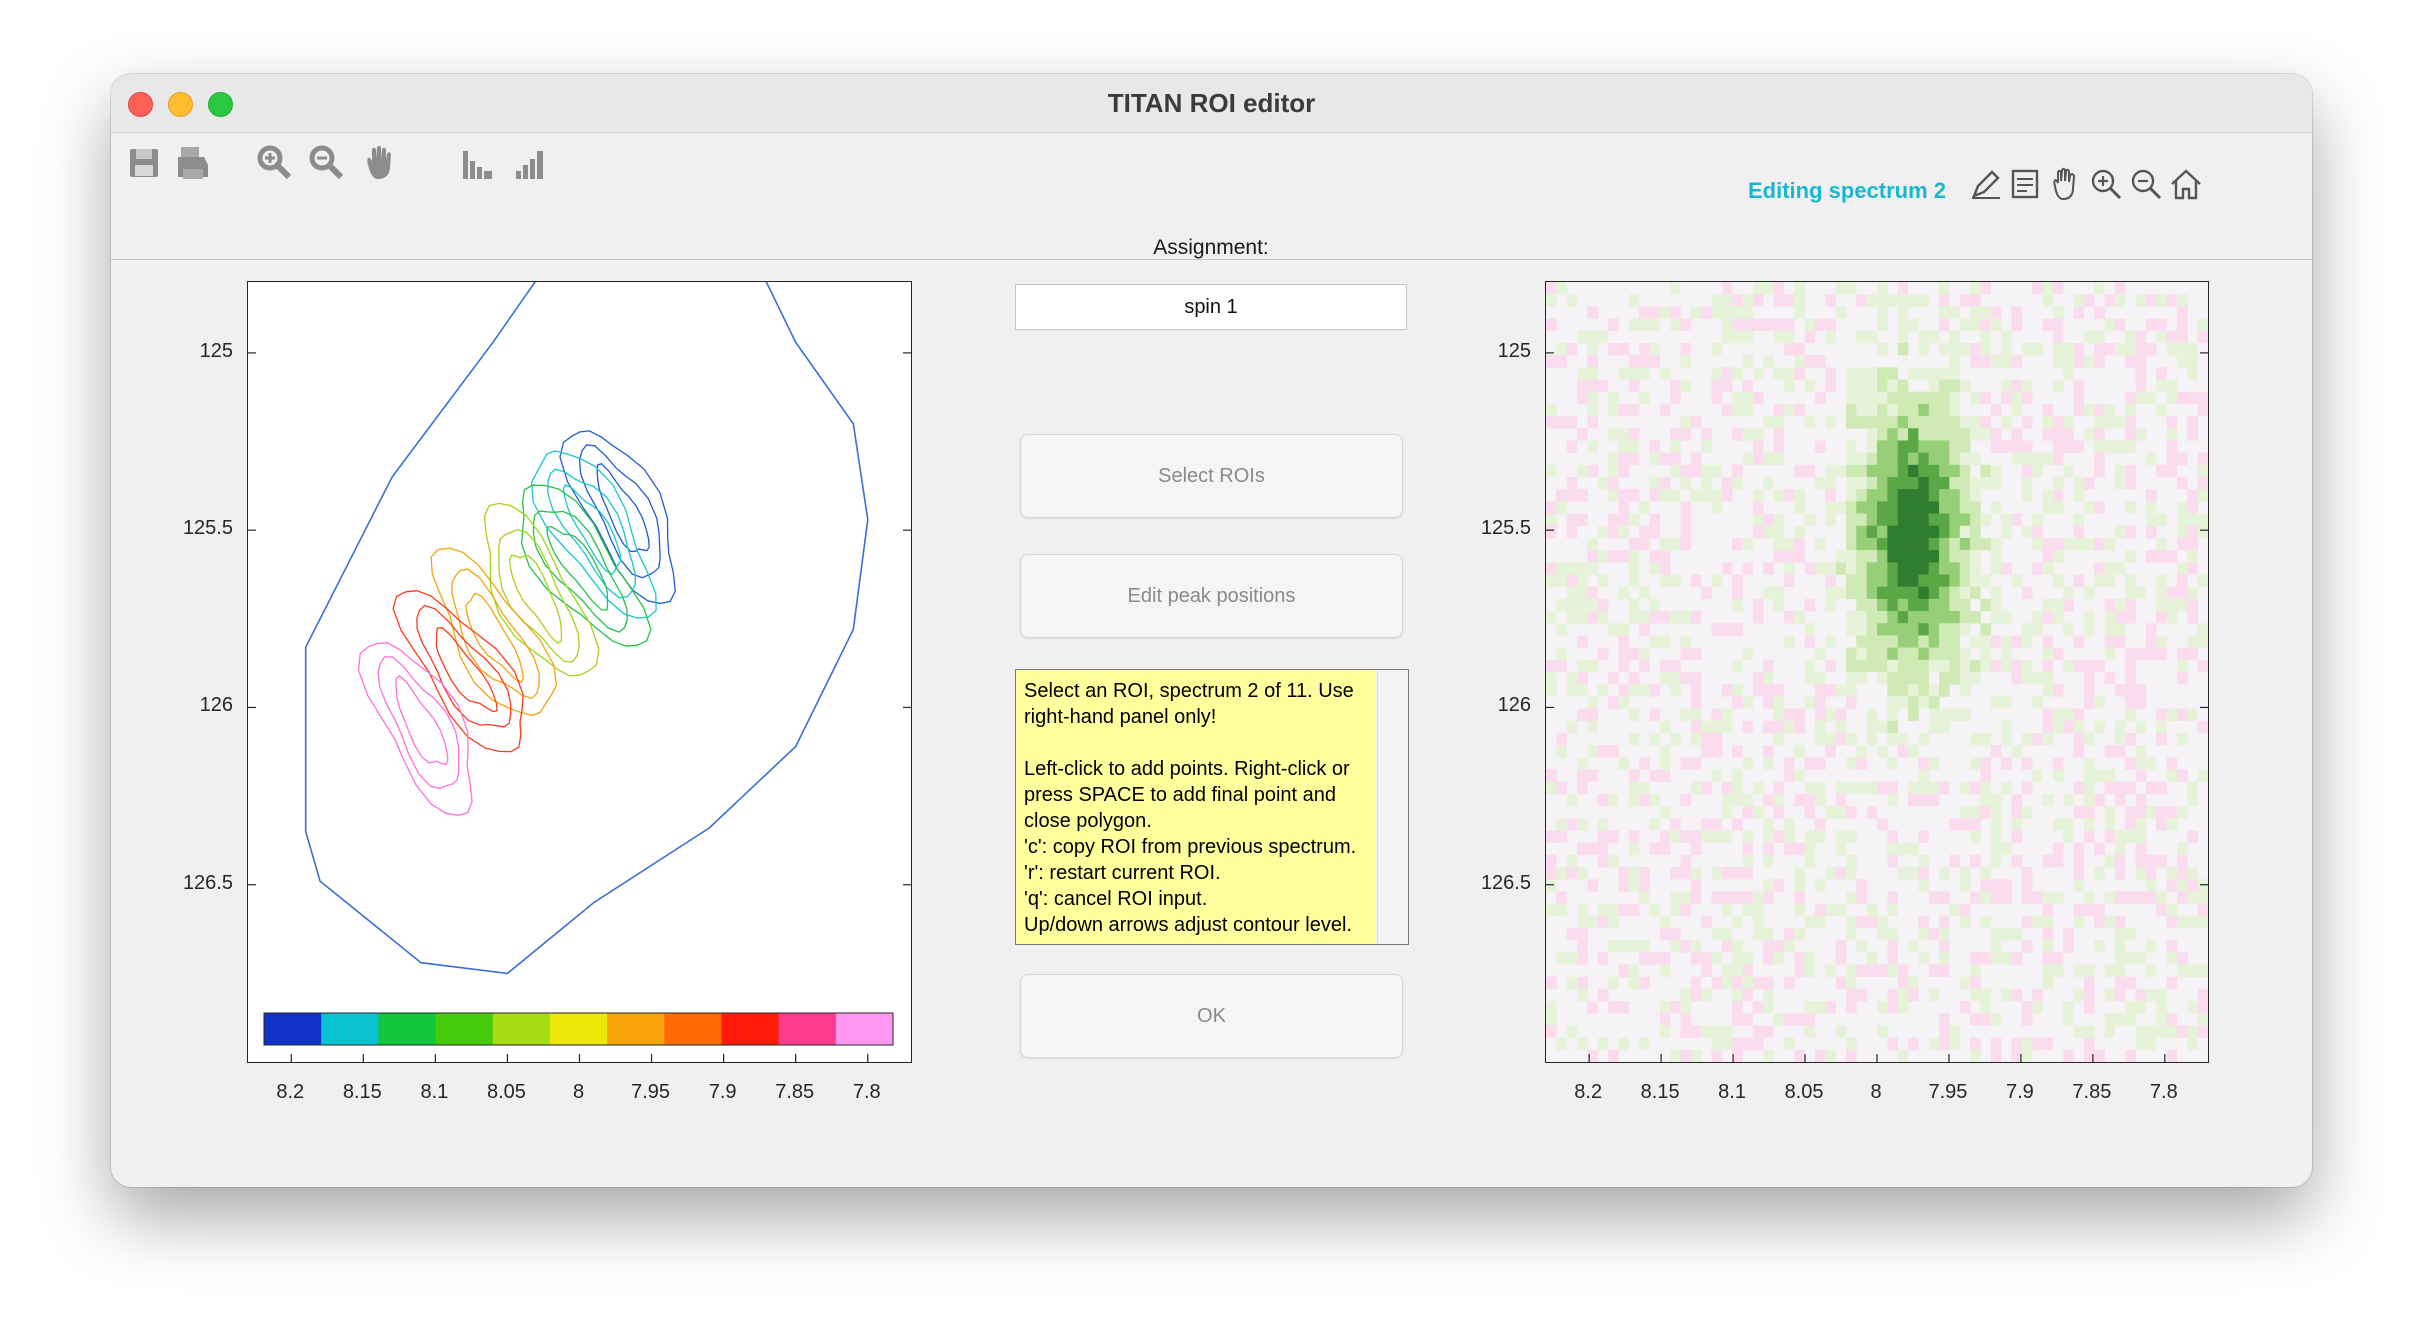  What do you see at coordinates (2186, 184) in the screenshot?
I see `restore-view-icon` at bounding box center [2186, 184].